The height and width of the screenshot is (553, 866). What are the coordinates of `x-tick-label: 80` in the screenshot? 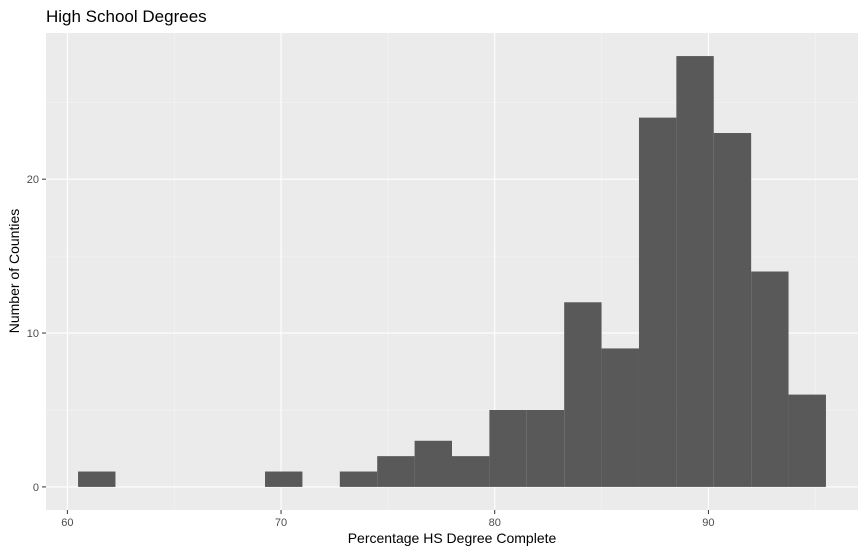 It's located at (495, 523).